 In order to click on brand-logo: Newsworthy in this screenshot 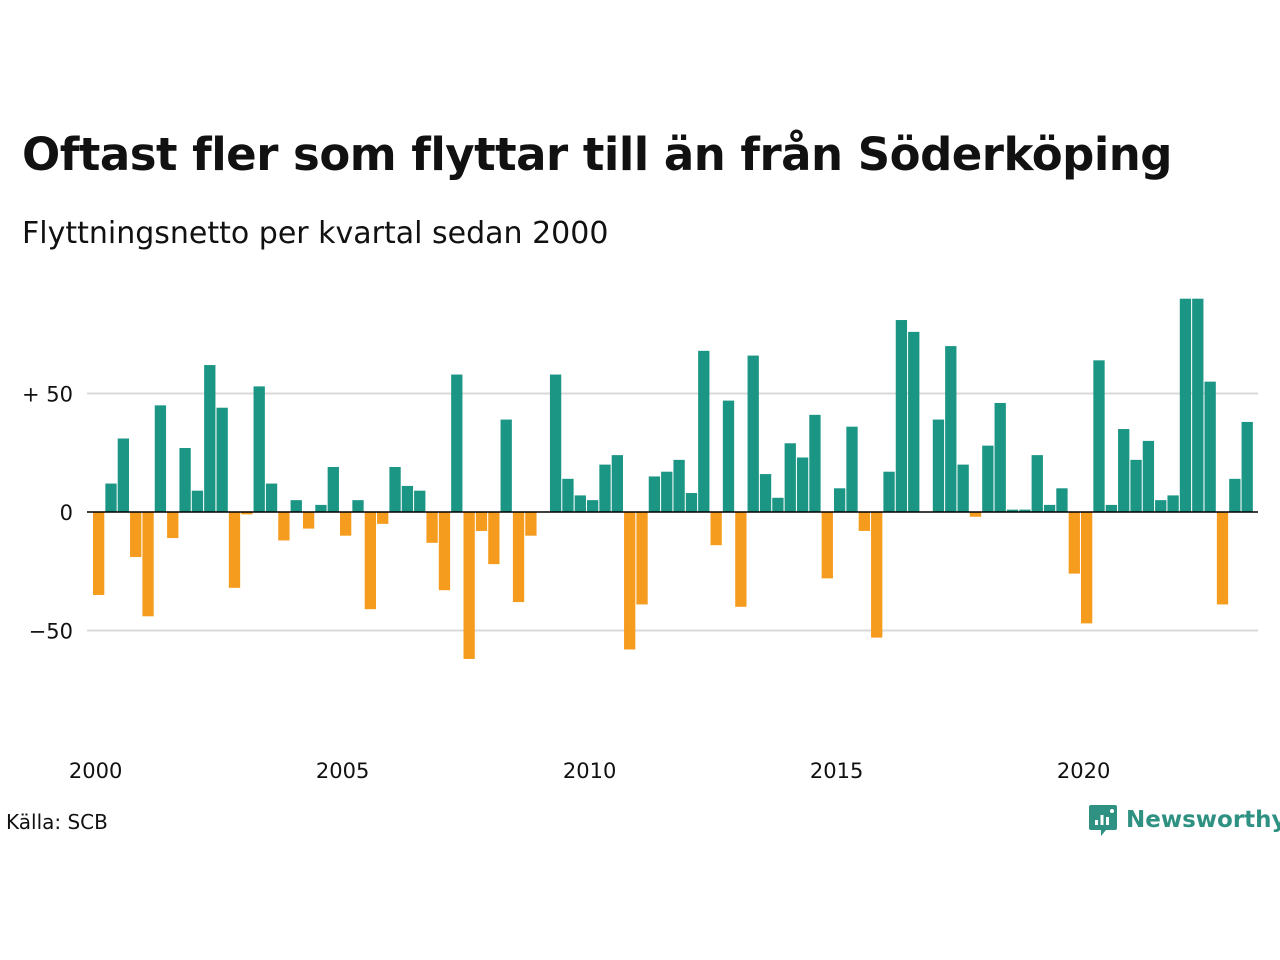, I will do `click(1184, 820)`.